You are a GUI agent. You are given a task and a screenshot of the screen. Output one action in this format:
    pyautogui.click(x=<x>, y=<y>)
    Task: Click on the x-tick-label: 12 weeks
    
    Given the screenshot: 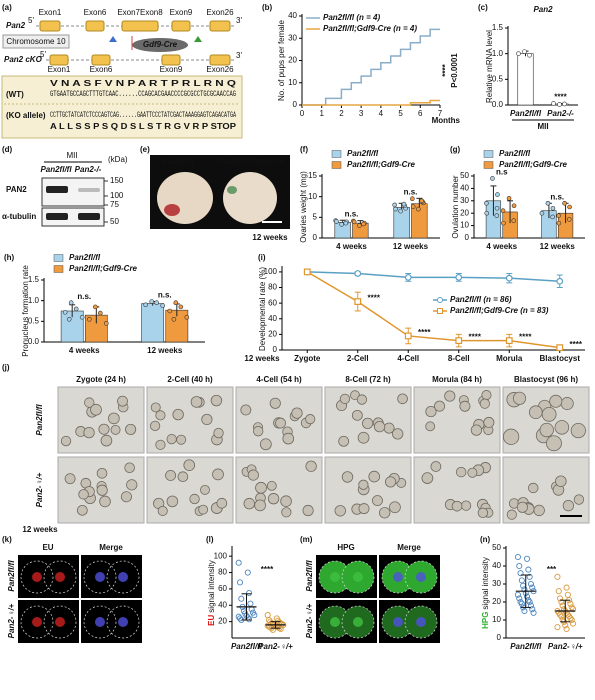 What is the action you would take?
    pyautogui.click(x=165, y=350)
    